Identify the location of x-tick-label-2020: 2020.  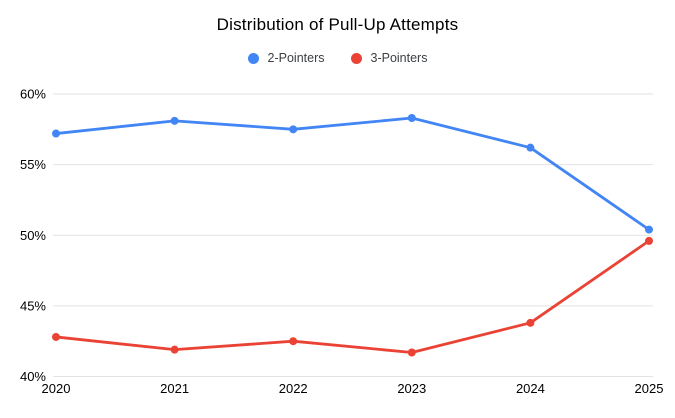
(56, 388).